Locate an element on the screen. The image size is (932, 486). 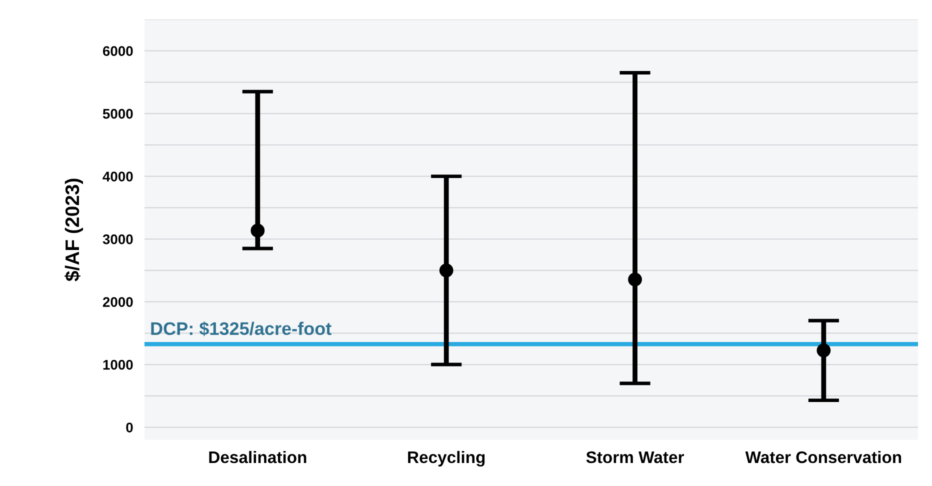
y-tick-label: 3000 is located at coordinates (117, 239).